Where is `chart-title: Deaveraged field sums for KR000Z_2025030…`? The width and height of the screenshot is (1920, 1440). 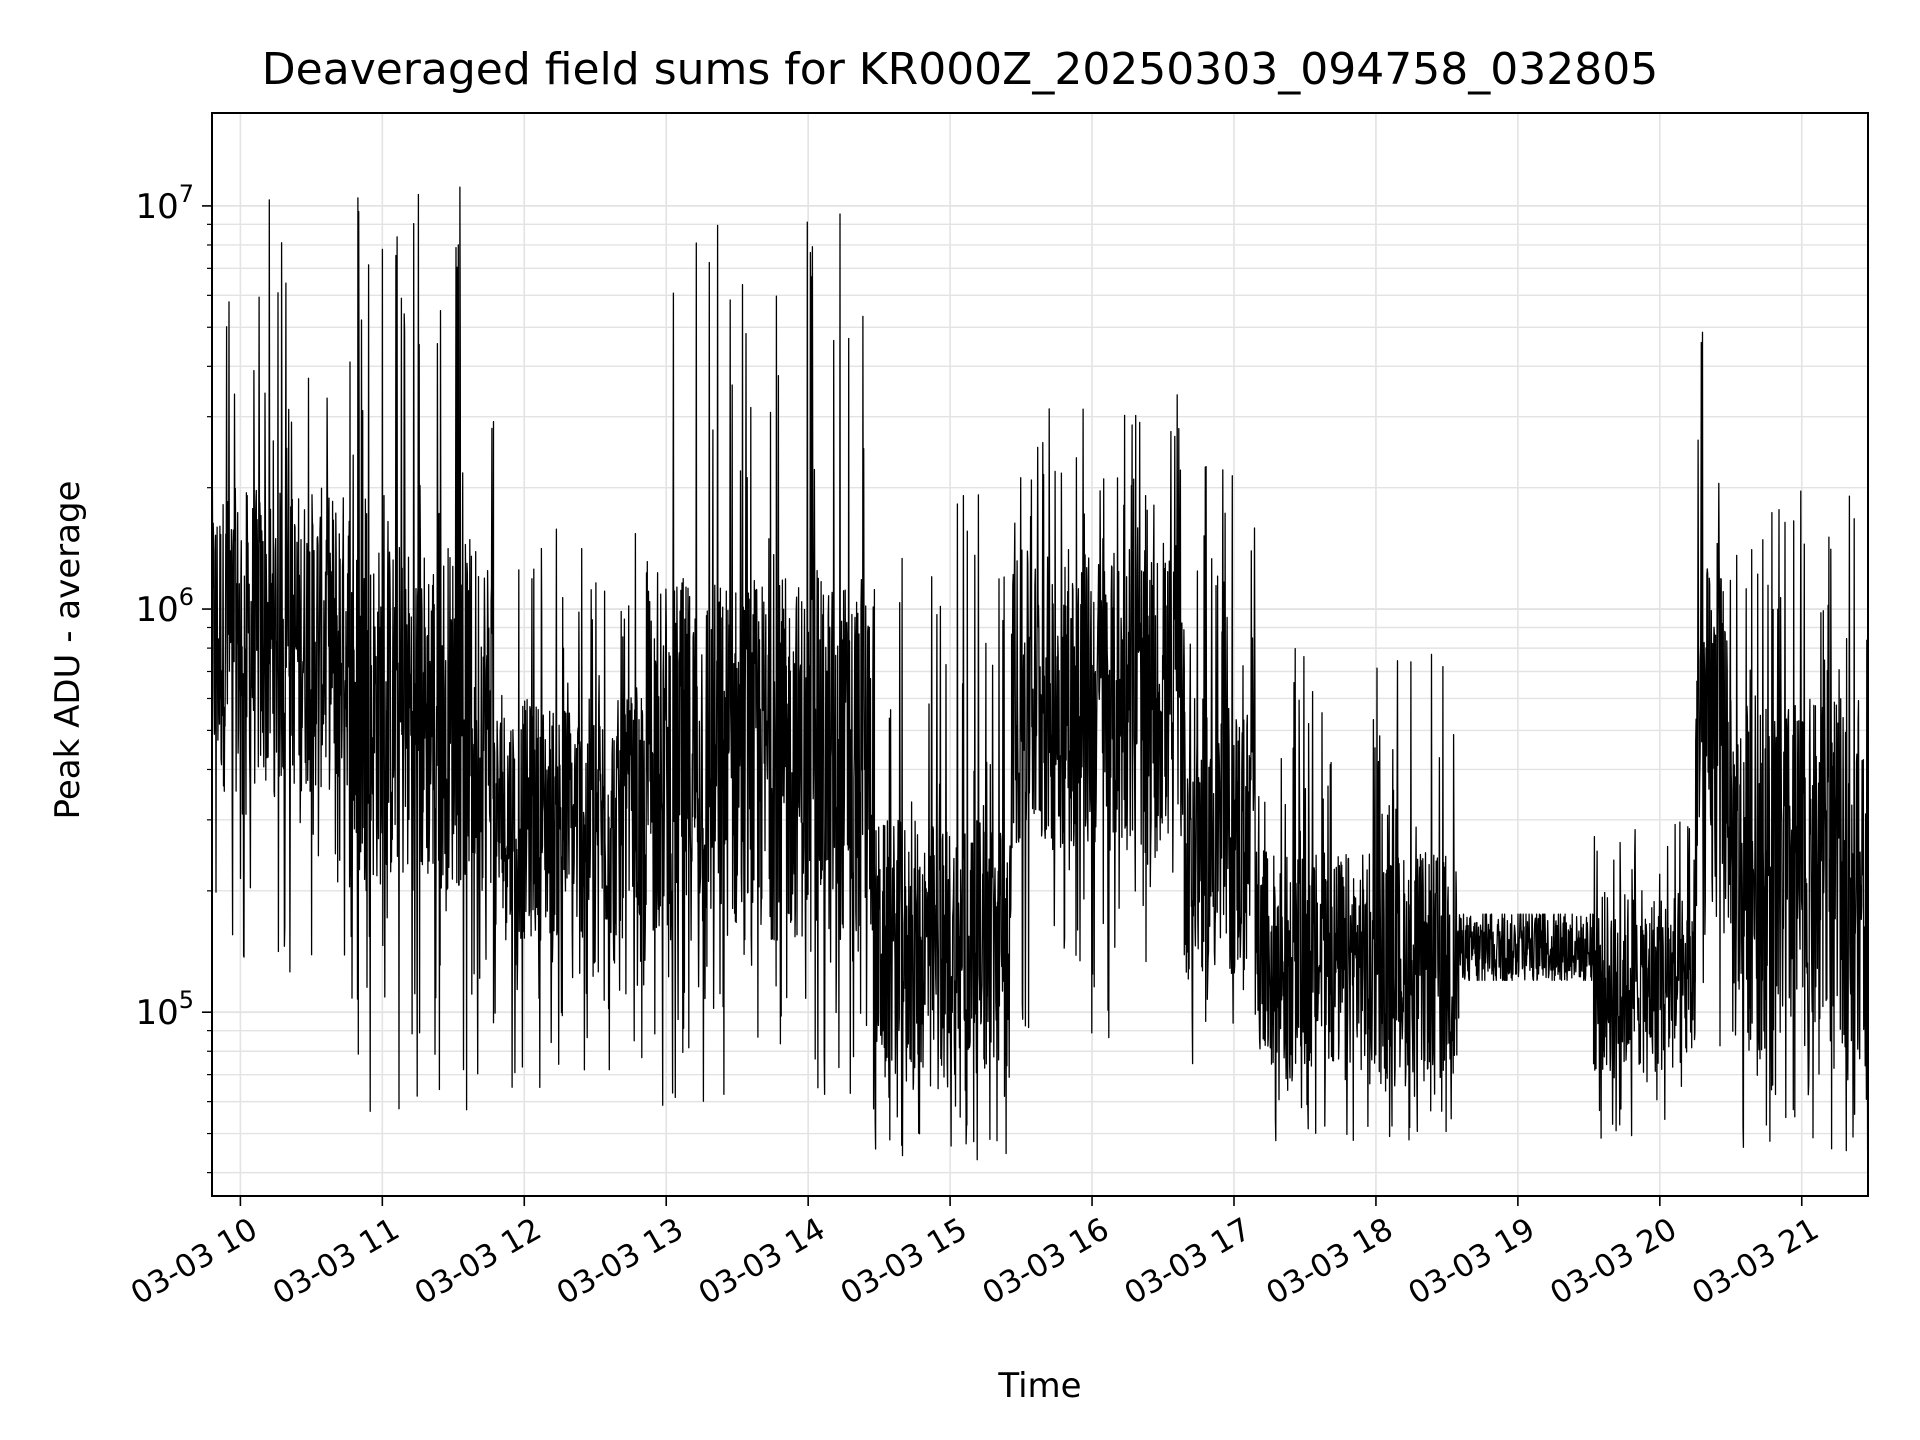 chart-title: Deaveraged field sums for KR000Z_2025030… is located at coordinates (960, 69).